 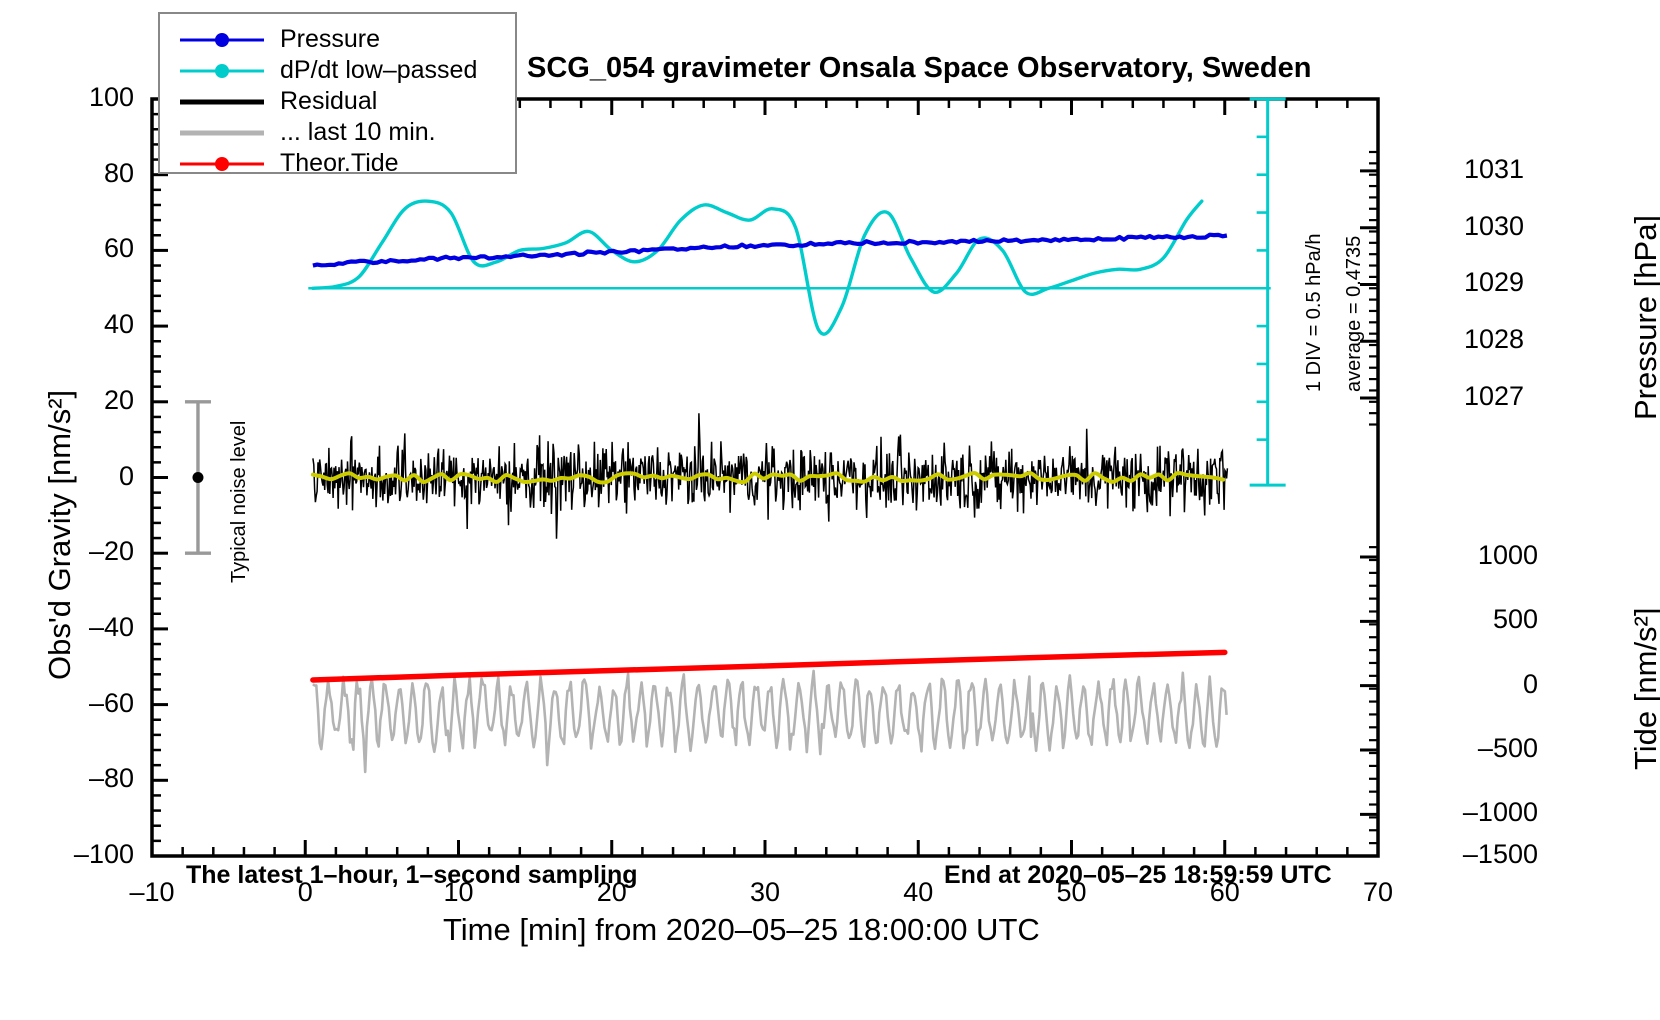 What do you see at coordinates (118, 248) in the screenshot?
I see `y-tick-label: 60` at bounding box center [118, 248].